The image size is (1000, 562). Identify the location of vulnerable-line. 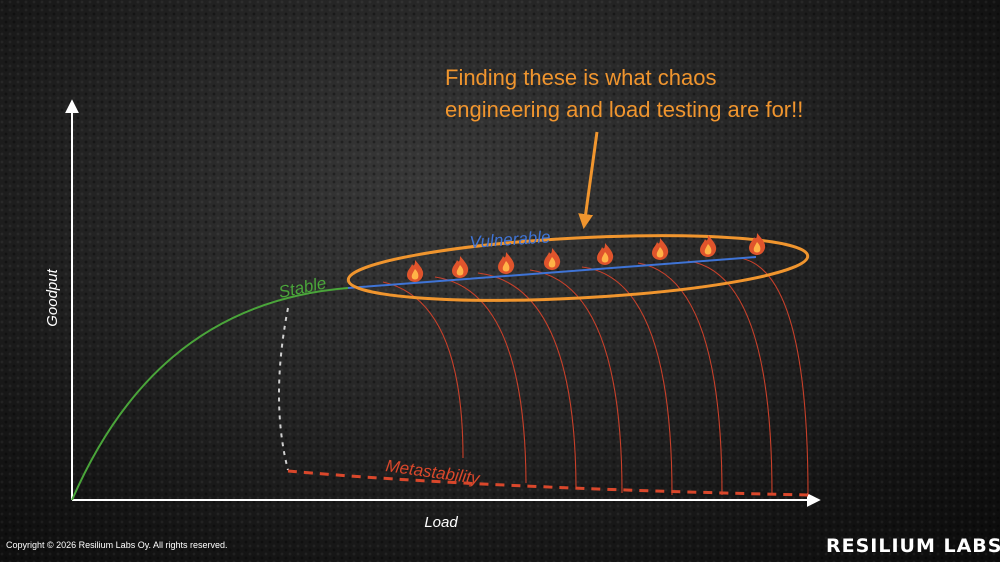
(552, 272).